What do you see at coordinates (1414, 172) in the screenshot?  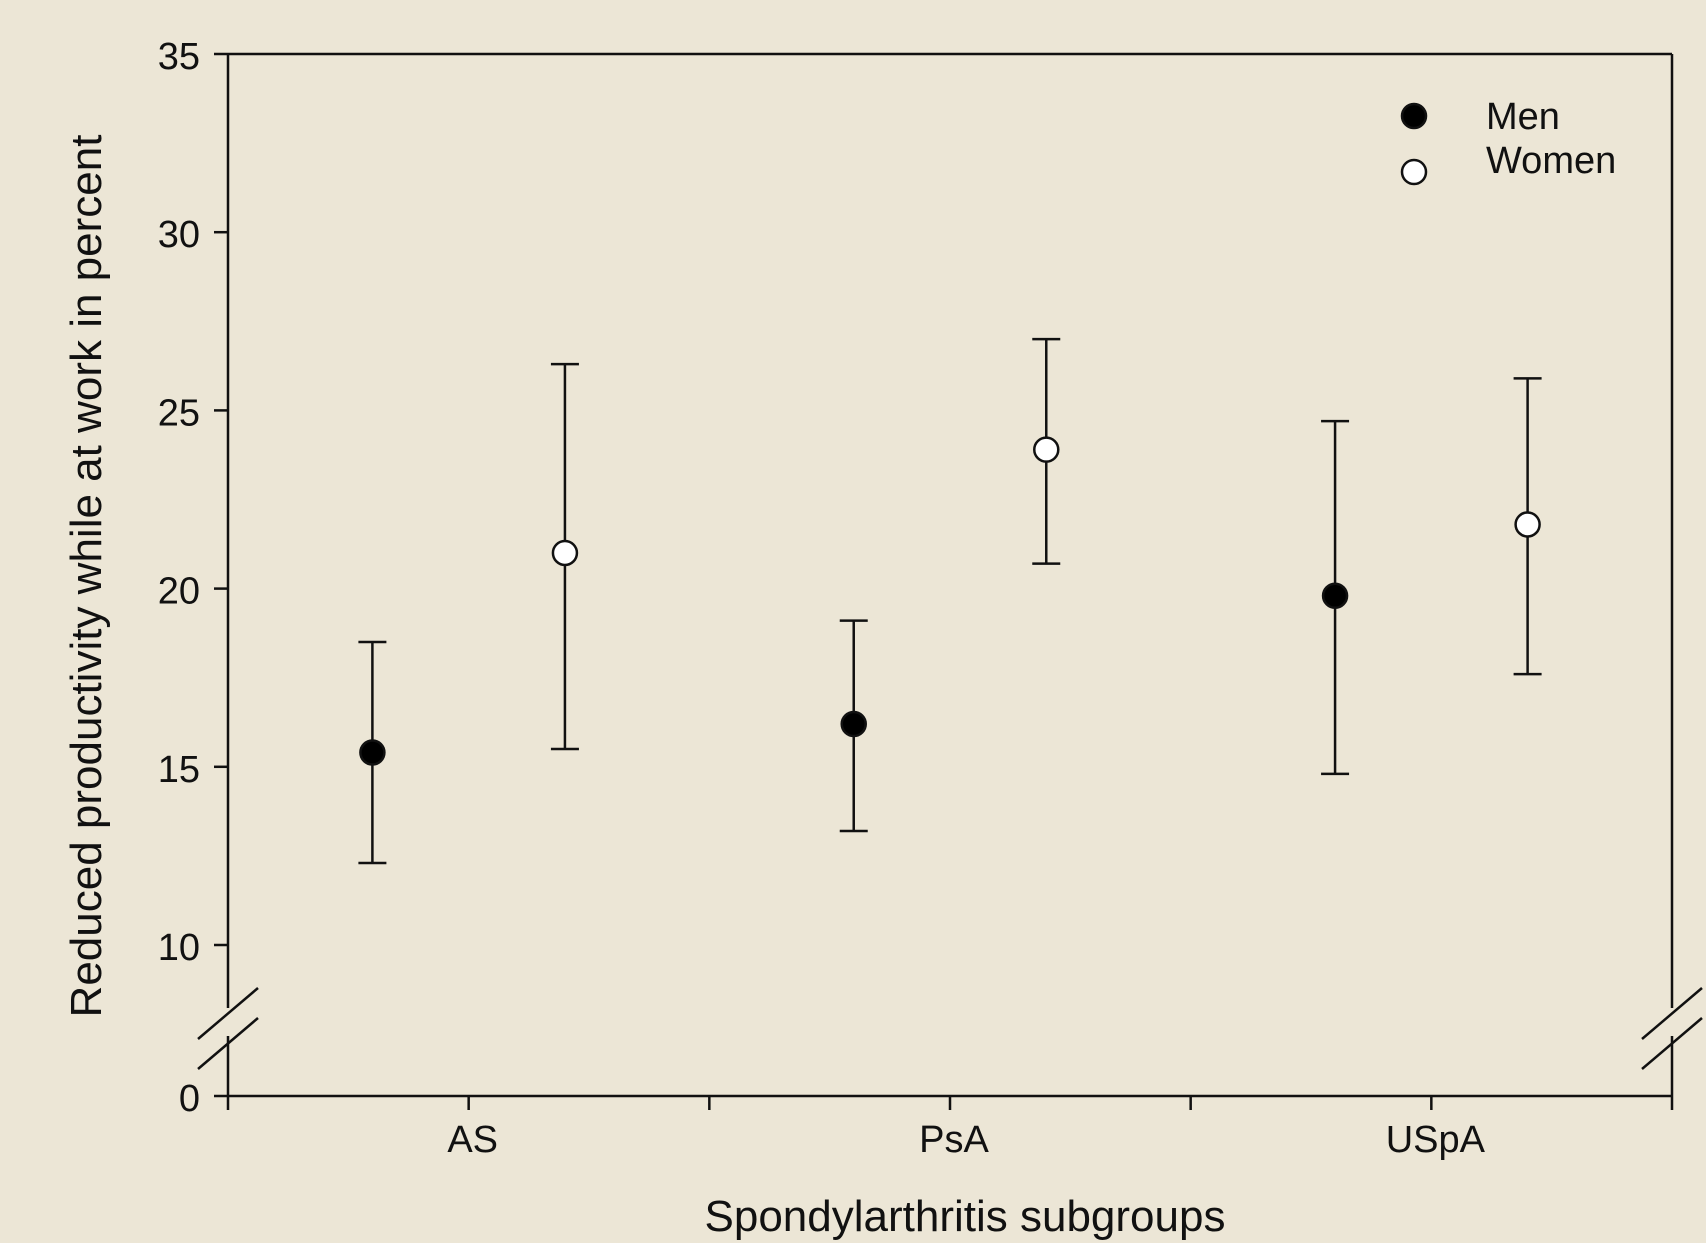 I see `legend-women-marker` at bounding box center [1414, 172].